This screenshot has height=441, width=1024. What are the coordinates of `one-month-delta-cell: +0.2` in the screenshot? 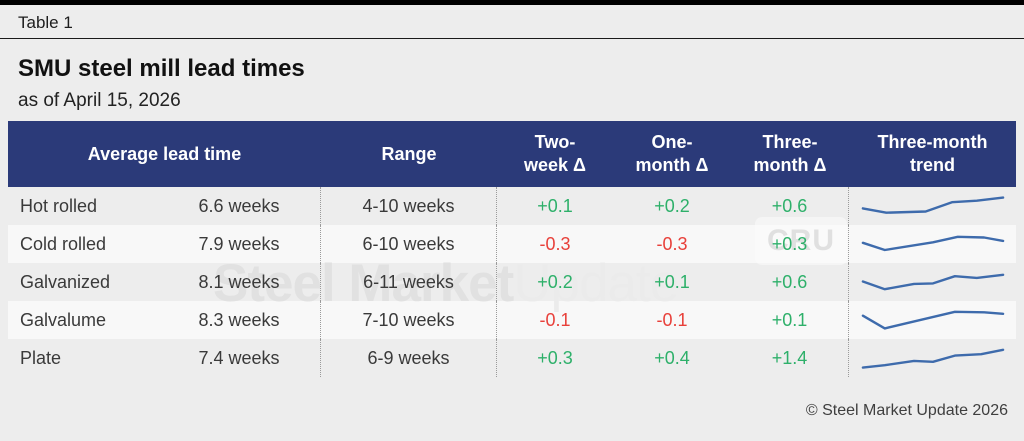 It's located at (672, 206).